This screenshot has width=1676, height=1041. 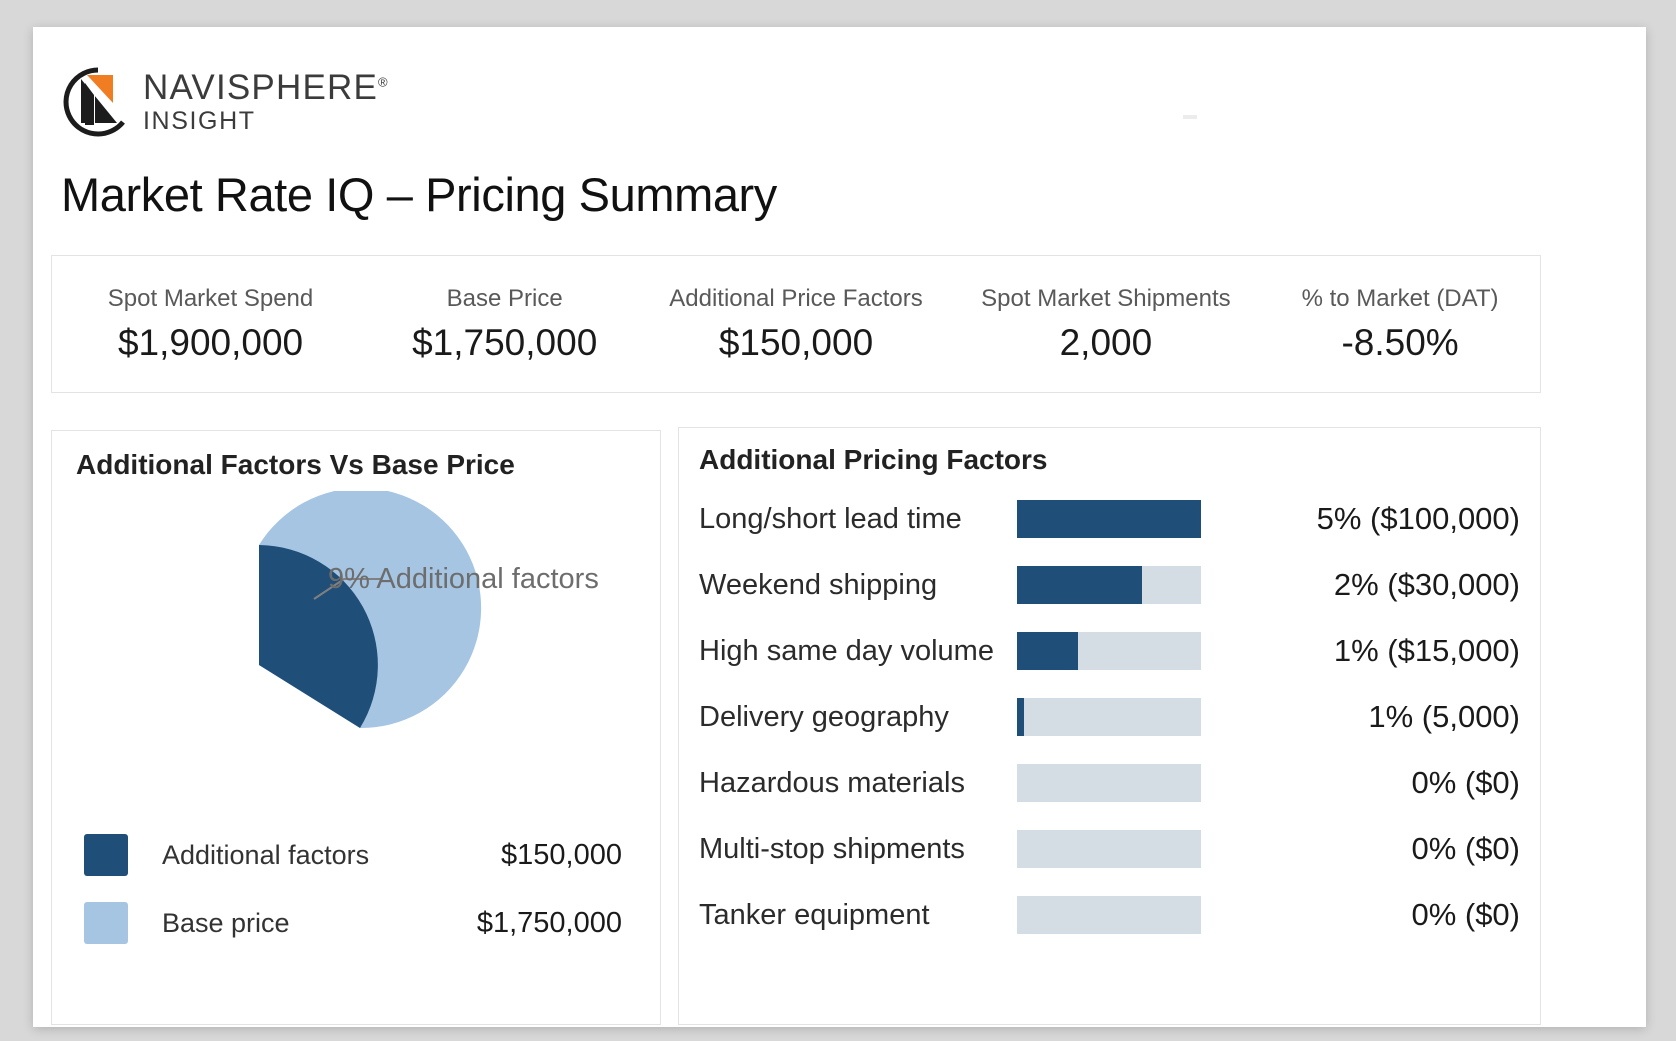 I want to click on bar-row-long-short-lead-time: Long/short lead time 5% ($100,000), so click(x=1110, y=519).